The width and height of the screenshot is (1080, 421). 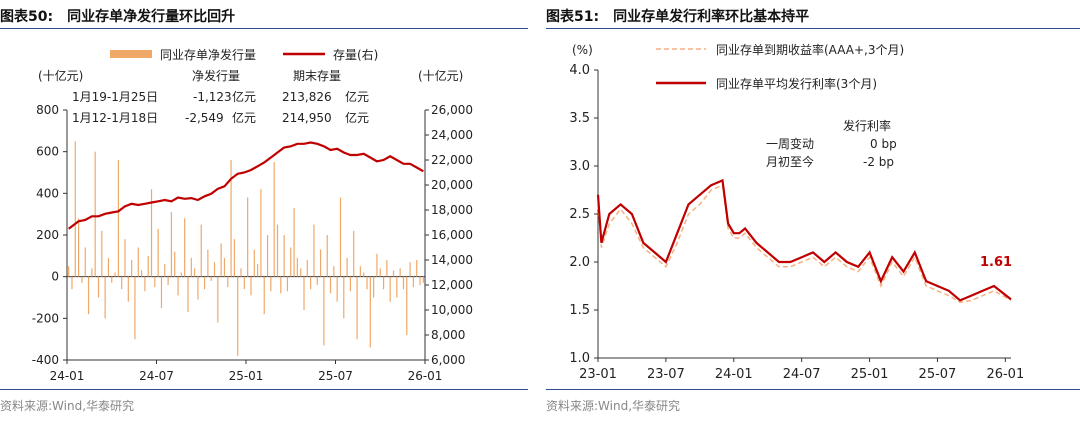 I want to click on left-top-rule, so click(x=264, y=28).